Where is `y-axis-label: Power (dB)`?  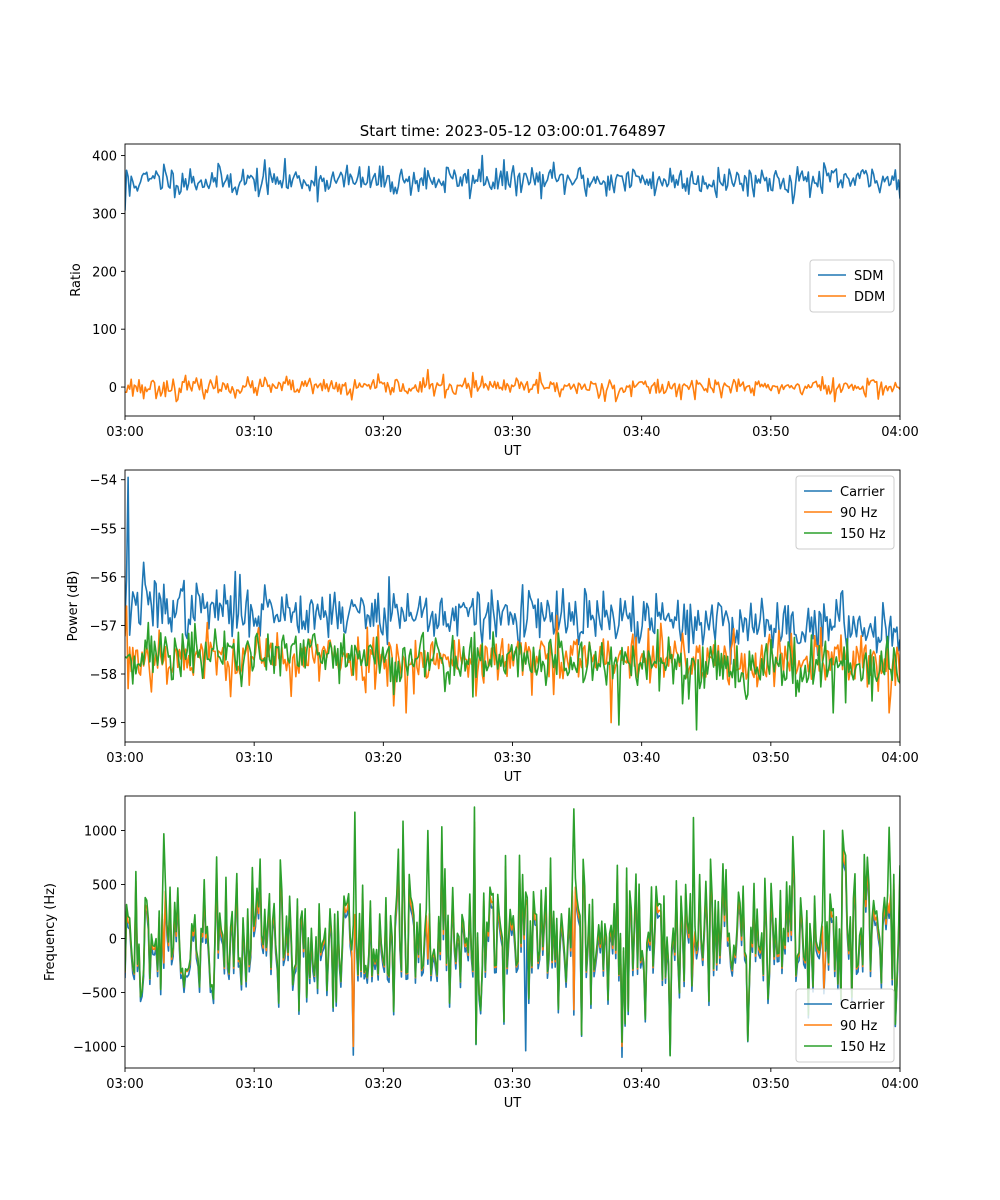 y-axis-label: Power (dB) is located at coordinates (73, 606).